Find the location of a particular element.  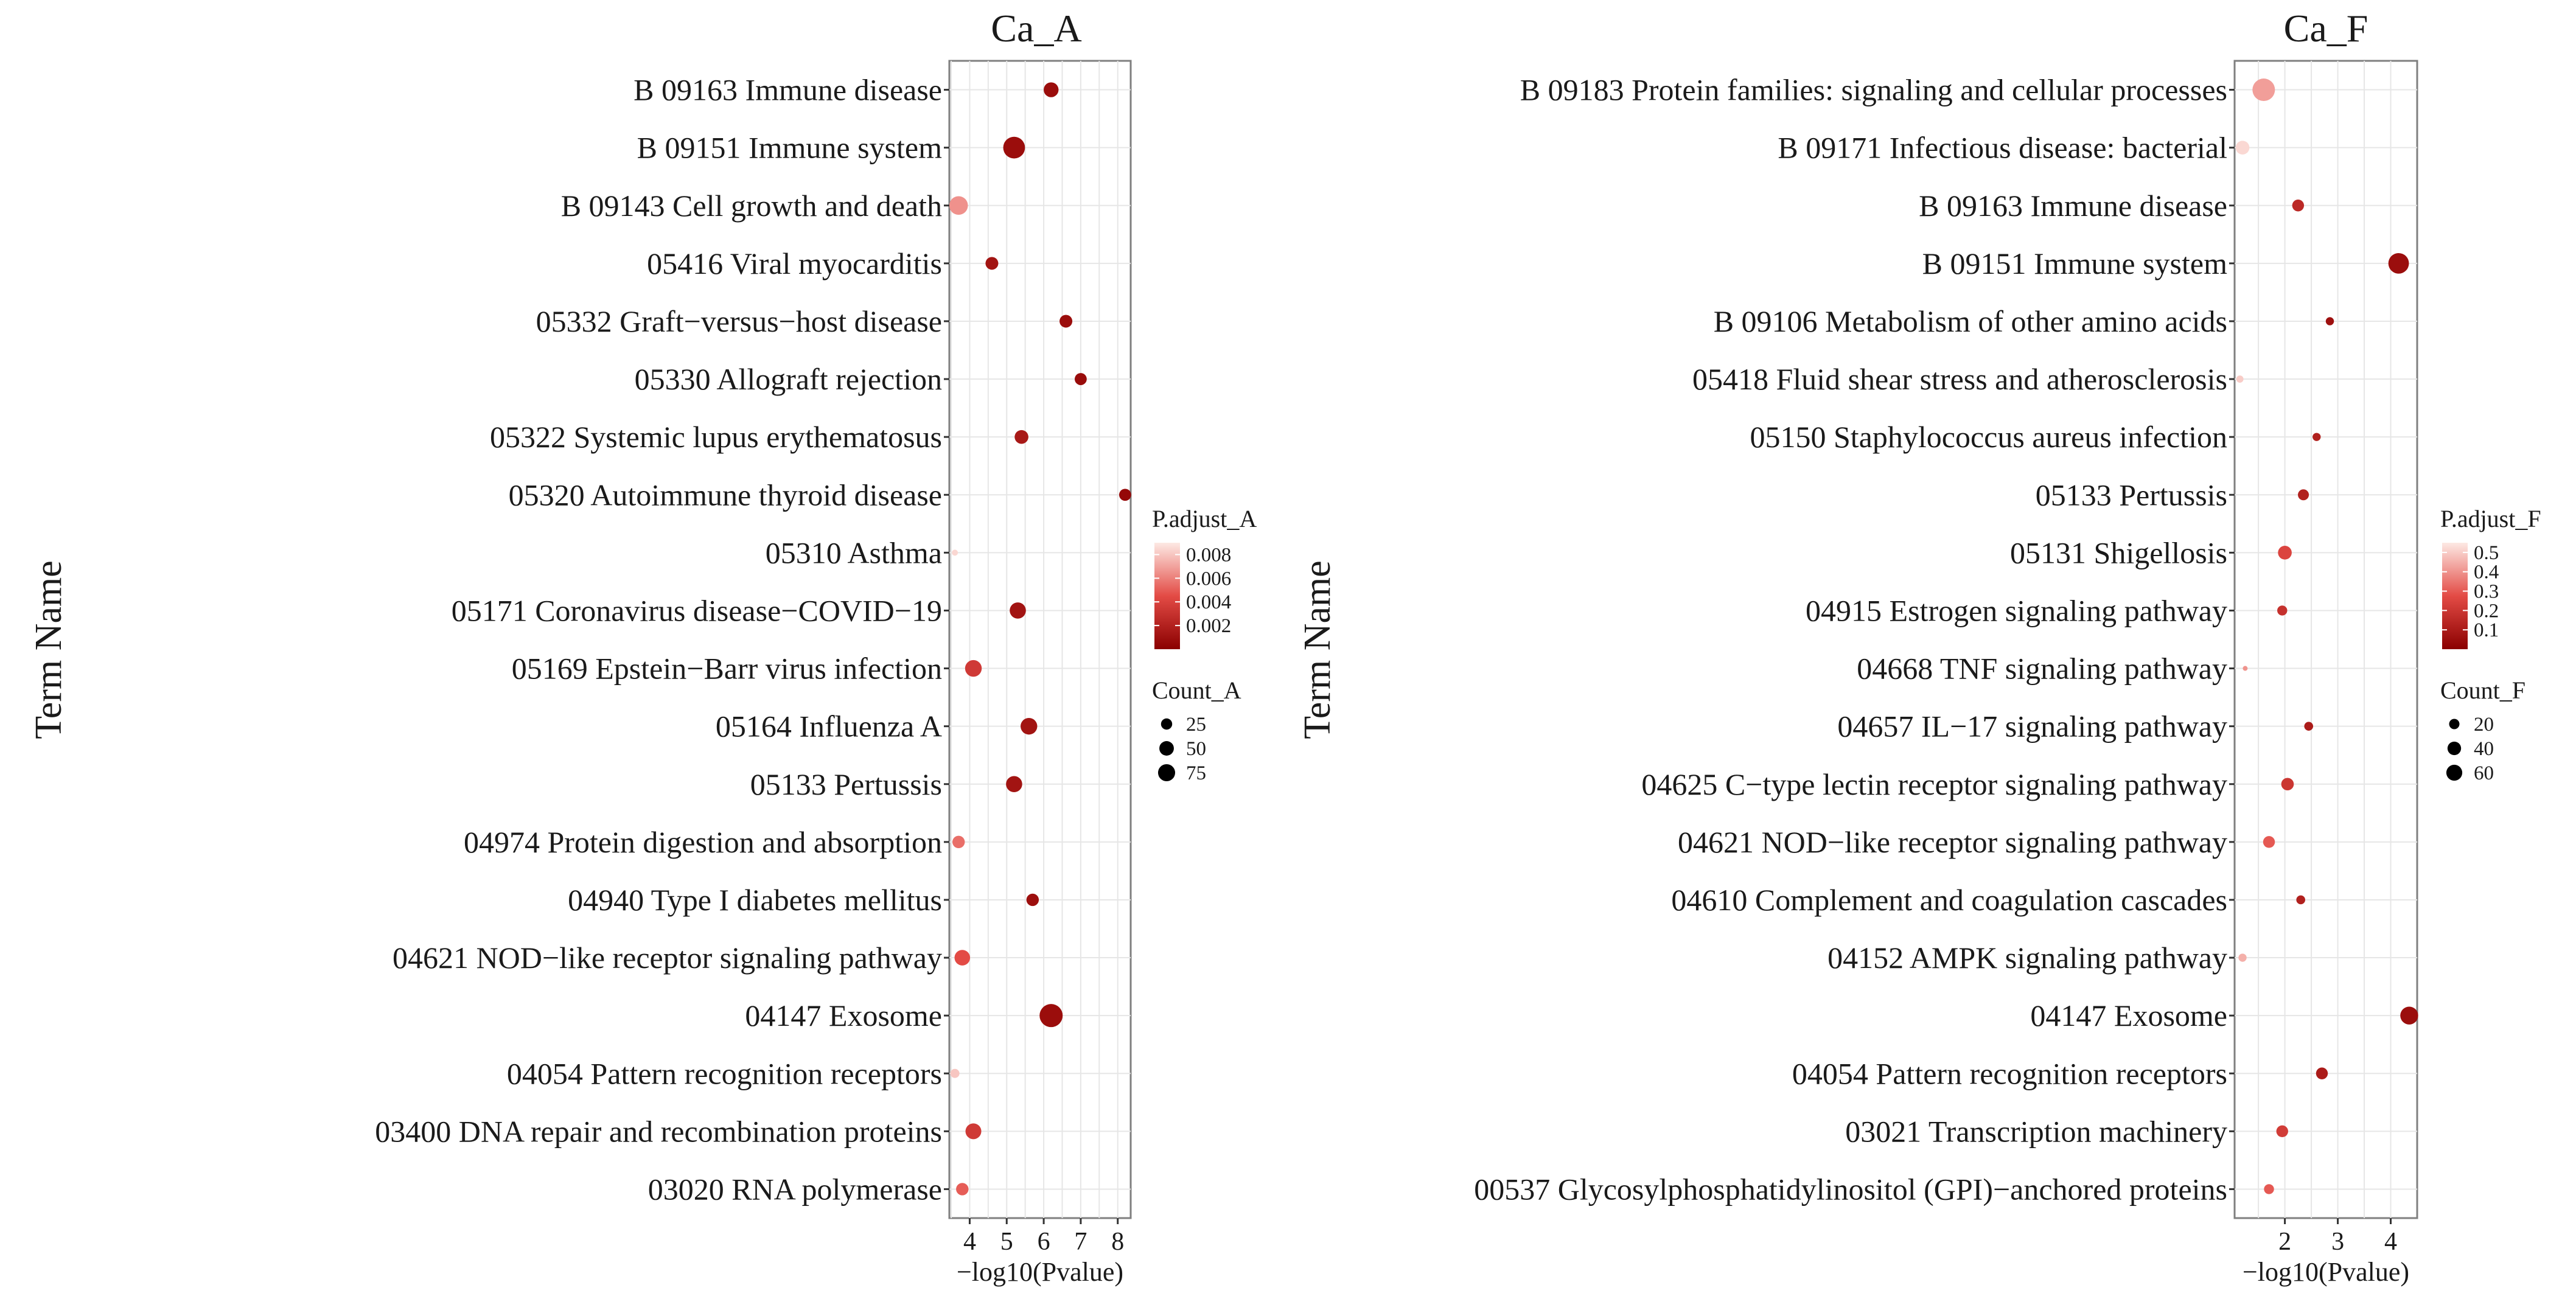

term-label: 04152 AMPK signaling pathway is located at coordinates (2027, 958).